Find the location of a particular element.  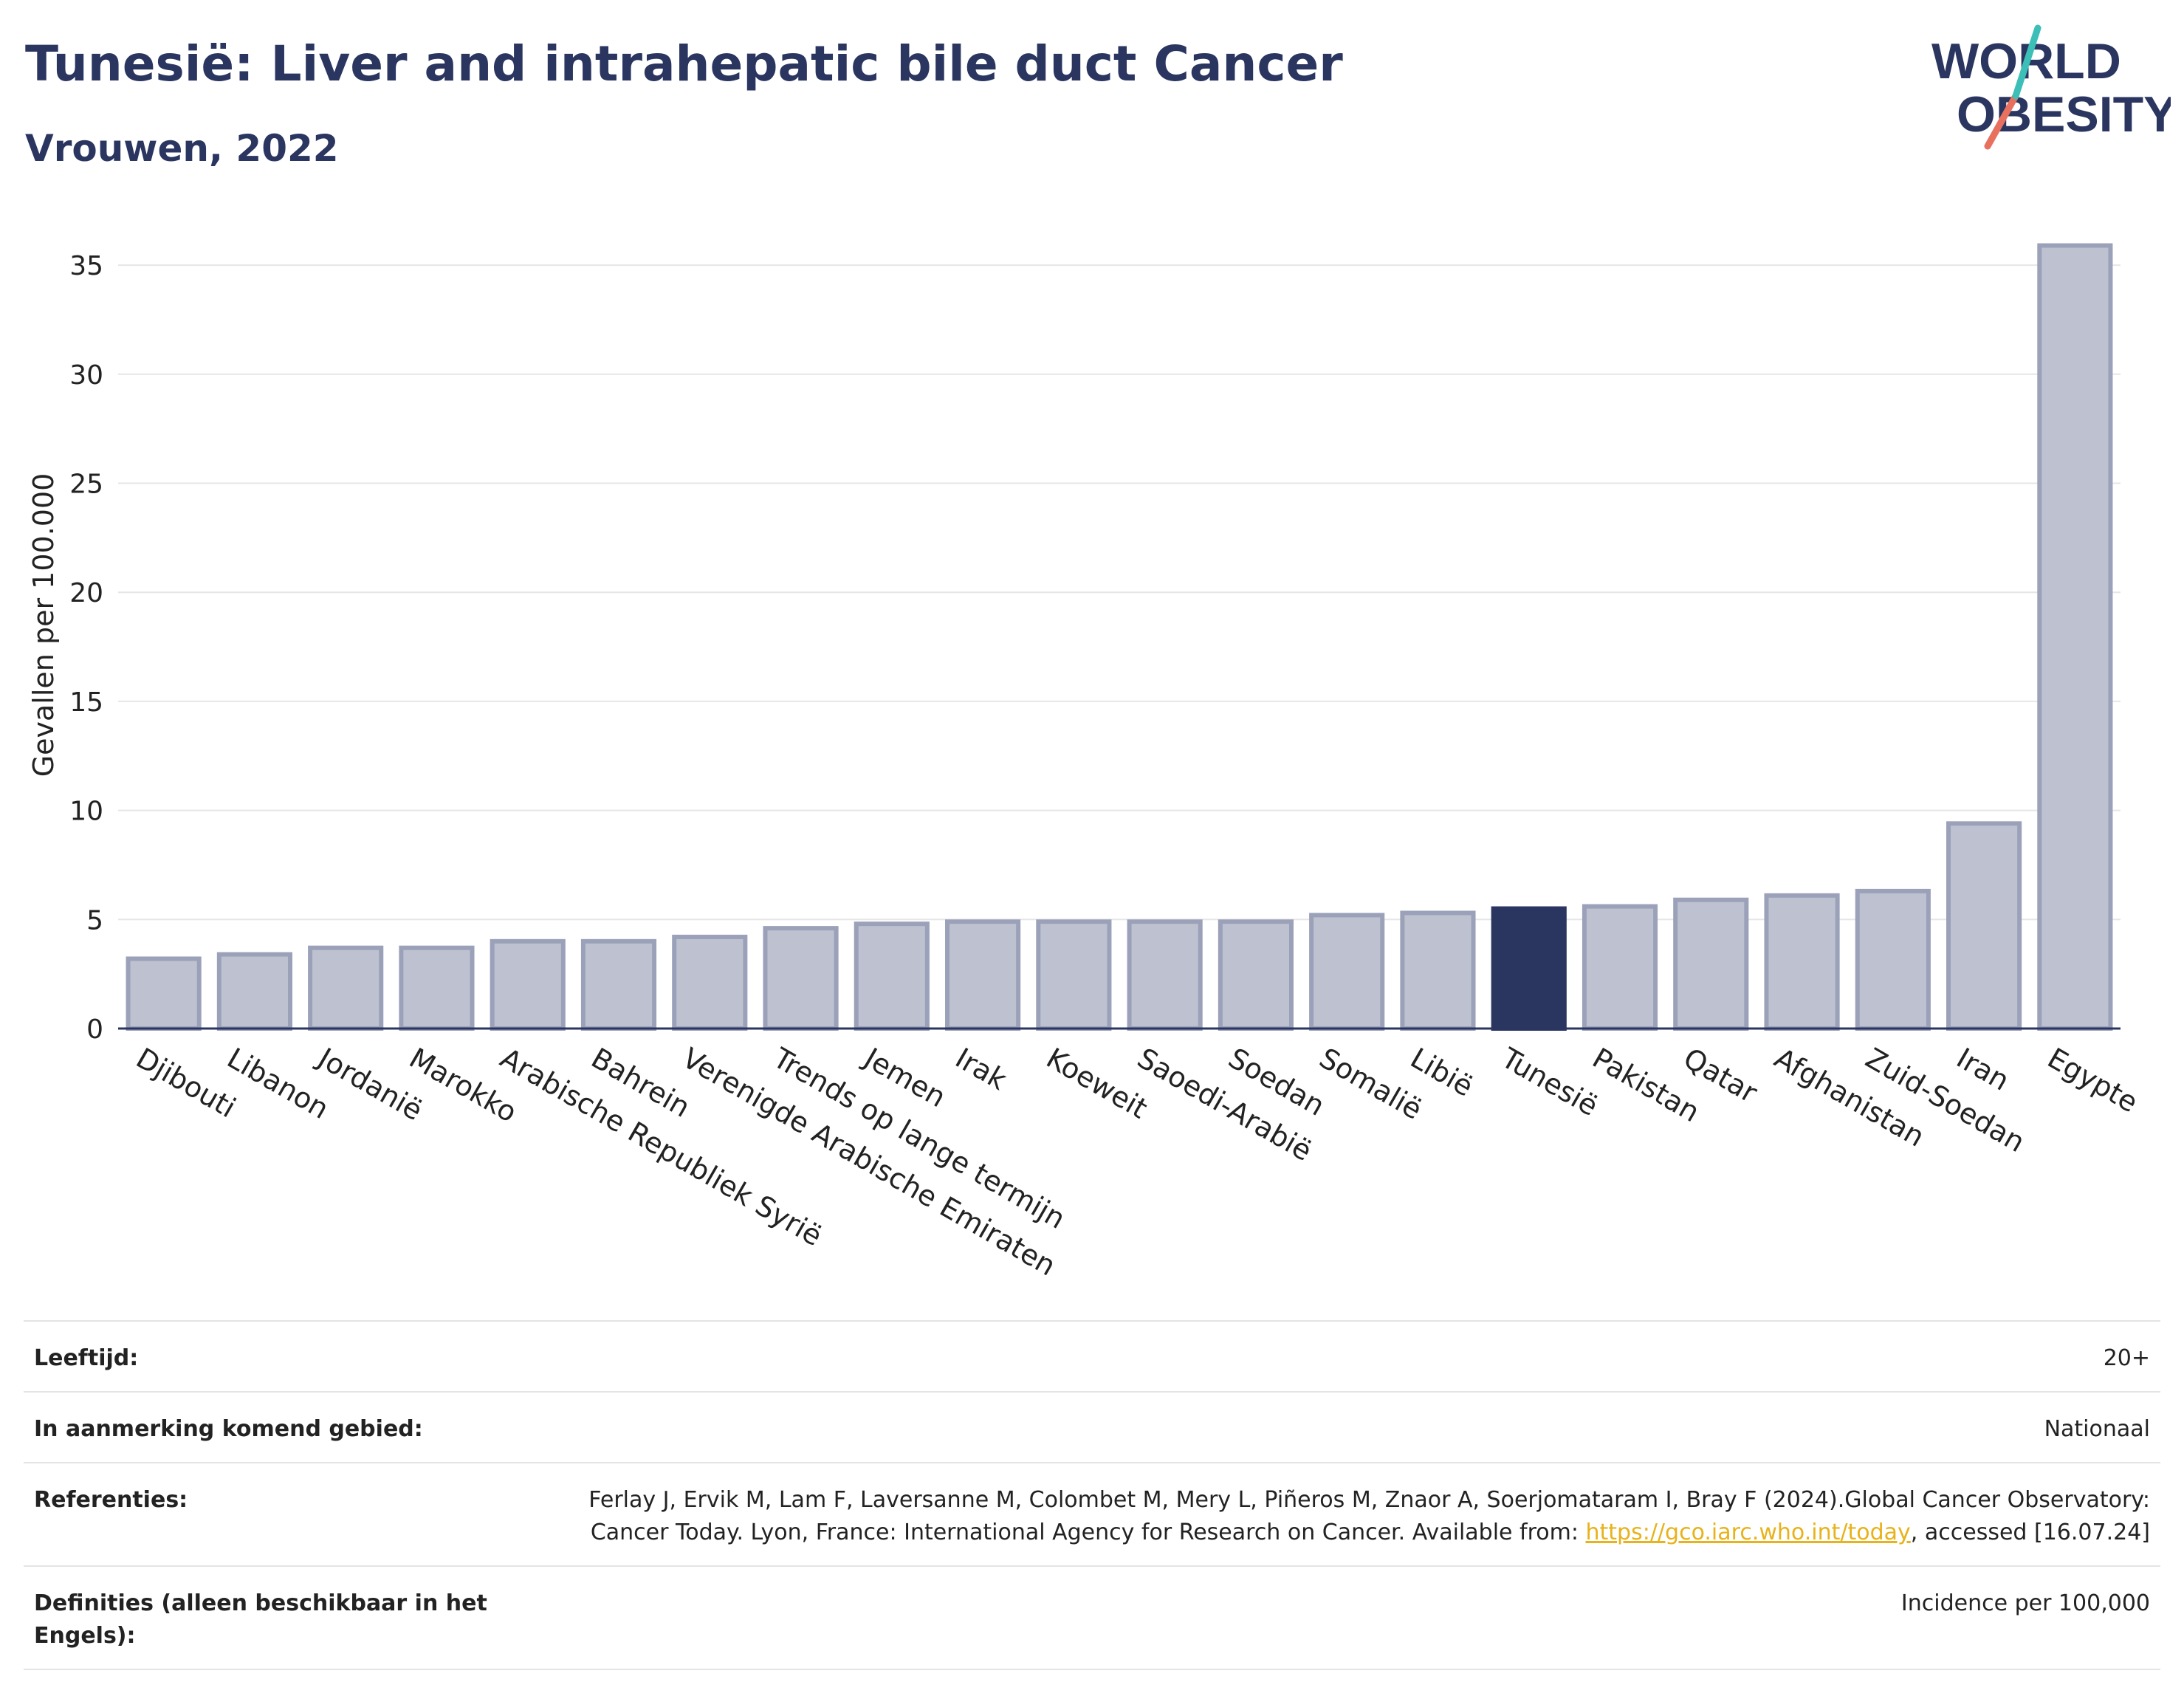

y-tick-label: 15 is located at coordinates (86, 702).